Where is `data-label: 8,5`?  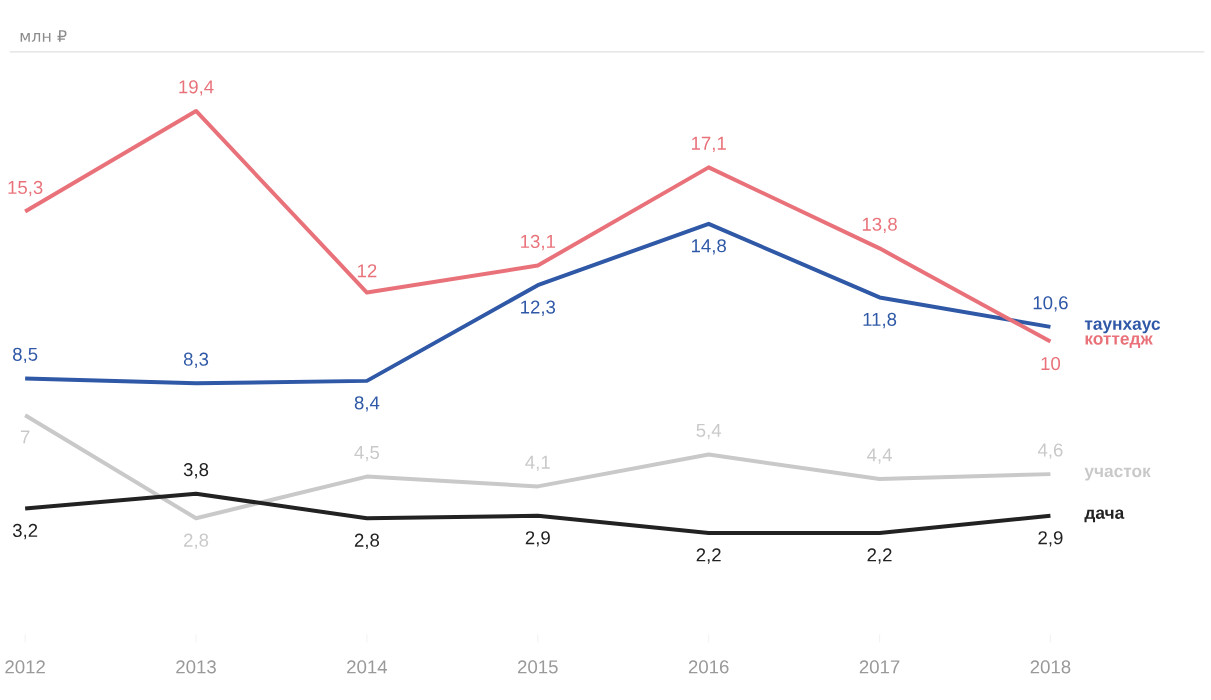 data-label: 8,5 is located at coordinates (25, 355).